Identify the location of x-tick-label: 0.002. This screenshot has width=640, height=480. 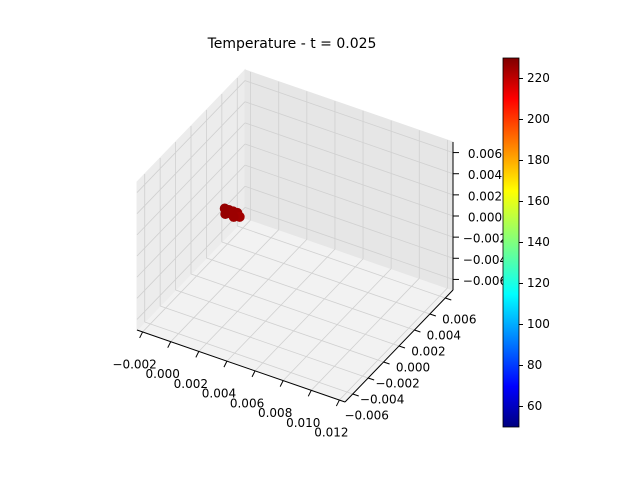
(191, 384).